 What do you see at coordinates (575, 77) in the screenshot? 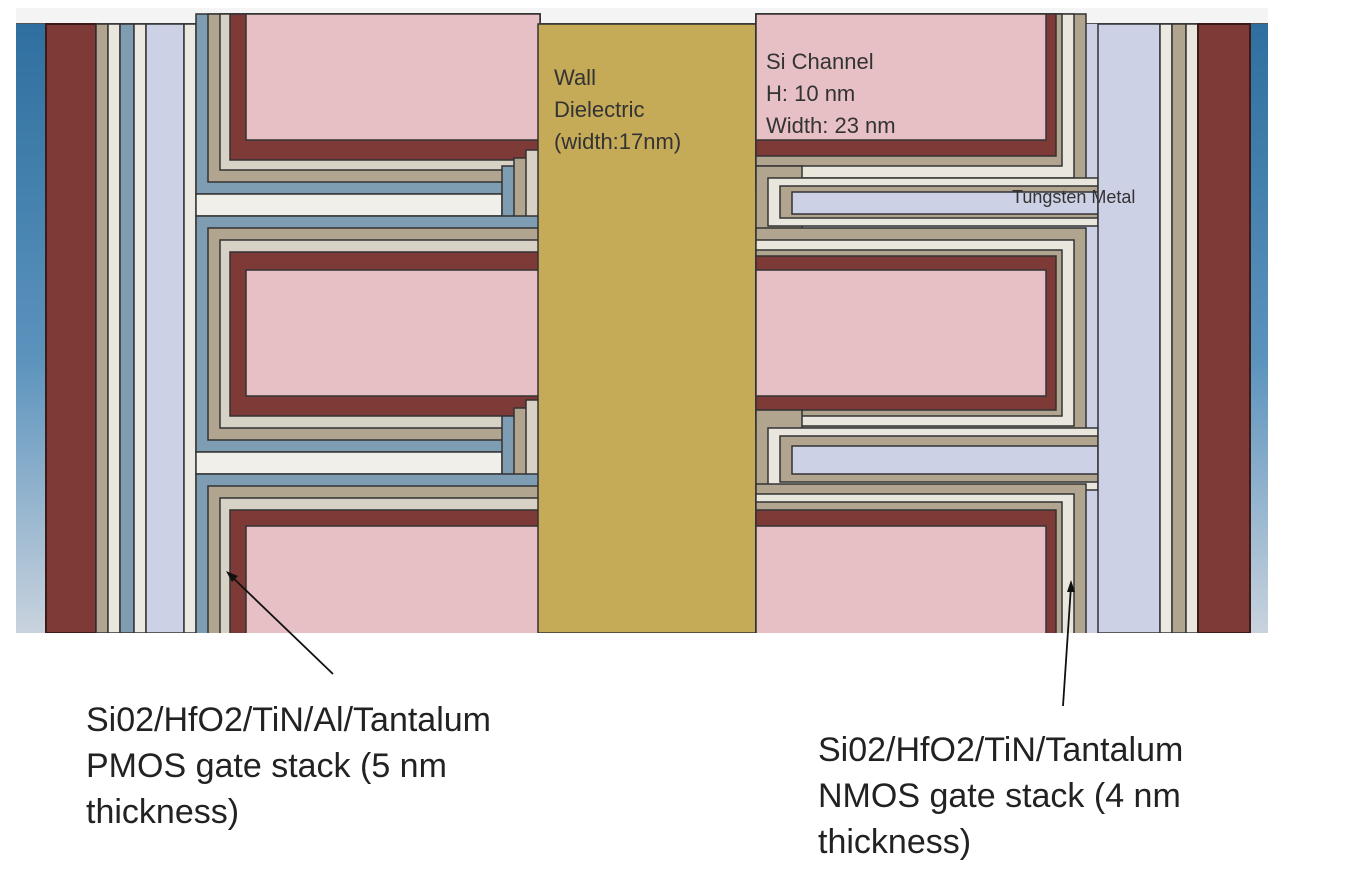
I see `wall-label-line: Wall` at bounding box center [575, 77].